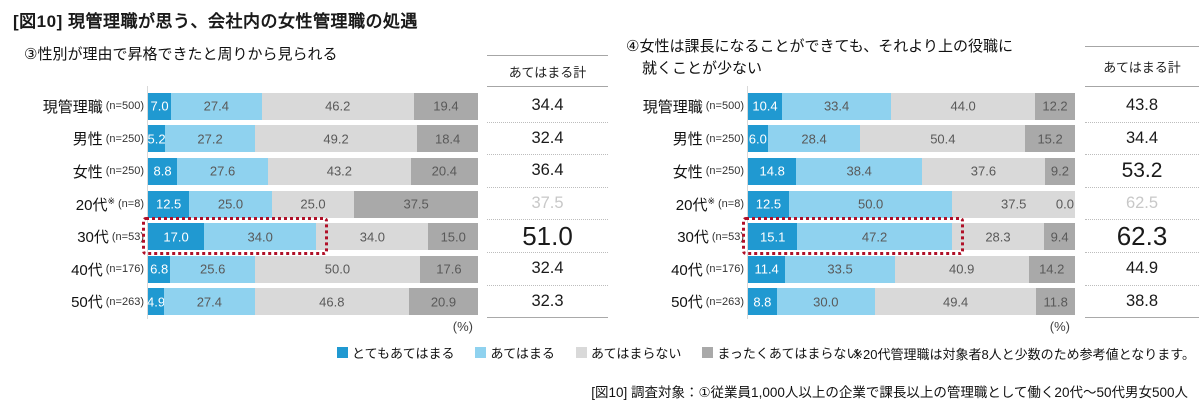 The width and height of the screenshot is (1200, 409). I want to click on totals-column: 43.8 34.4 53.2 62.5 62.3 44.9 38.8, so click(1142, 204).